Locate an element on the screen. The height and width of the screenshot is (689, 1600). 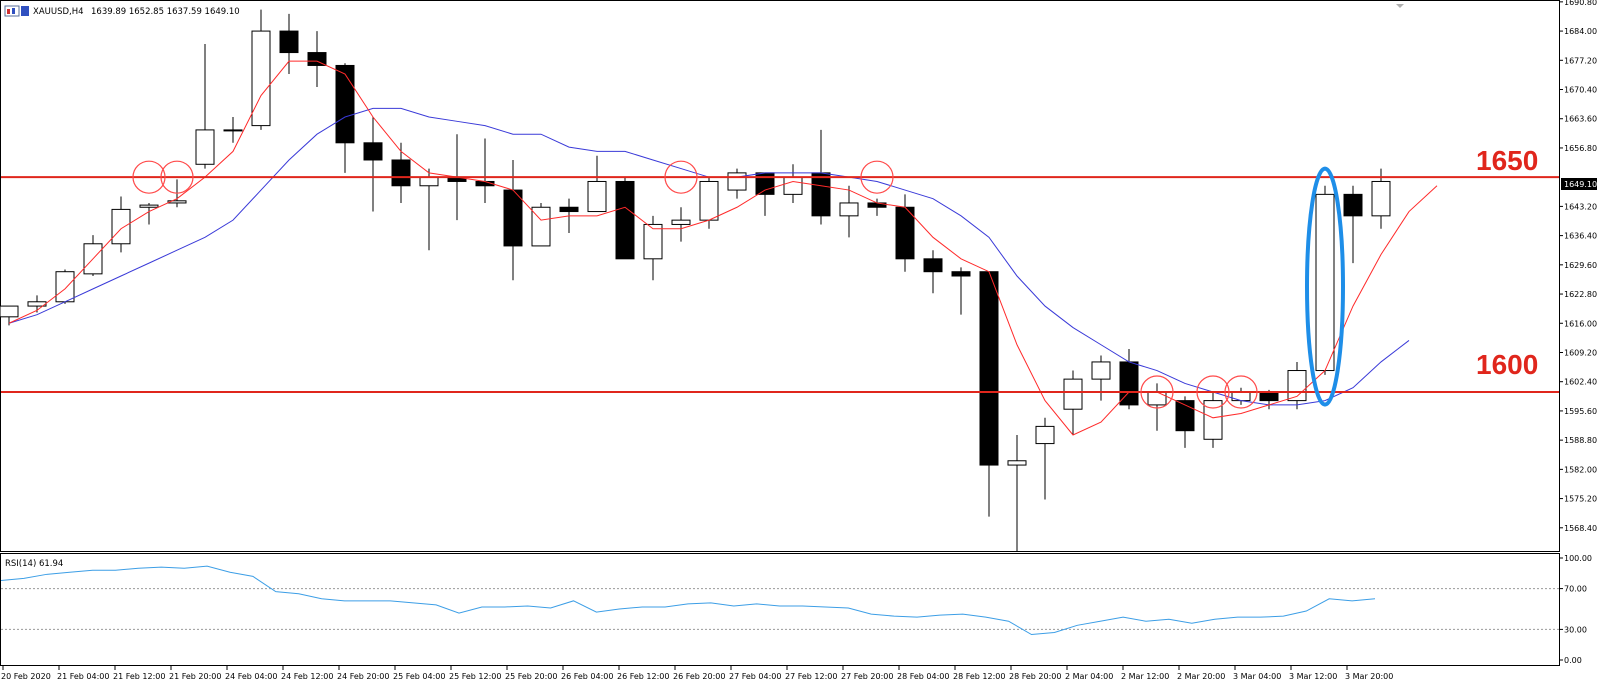
y-tick-label: 1690.80 is located at coordinates (1580, 3).